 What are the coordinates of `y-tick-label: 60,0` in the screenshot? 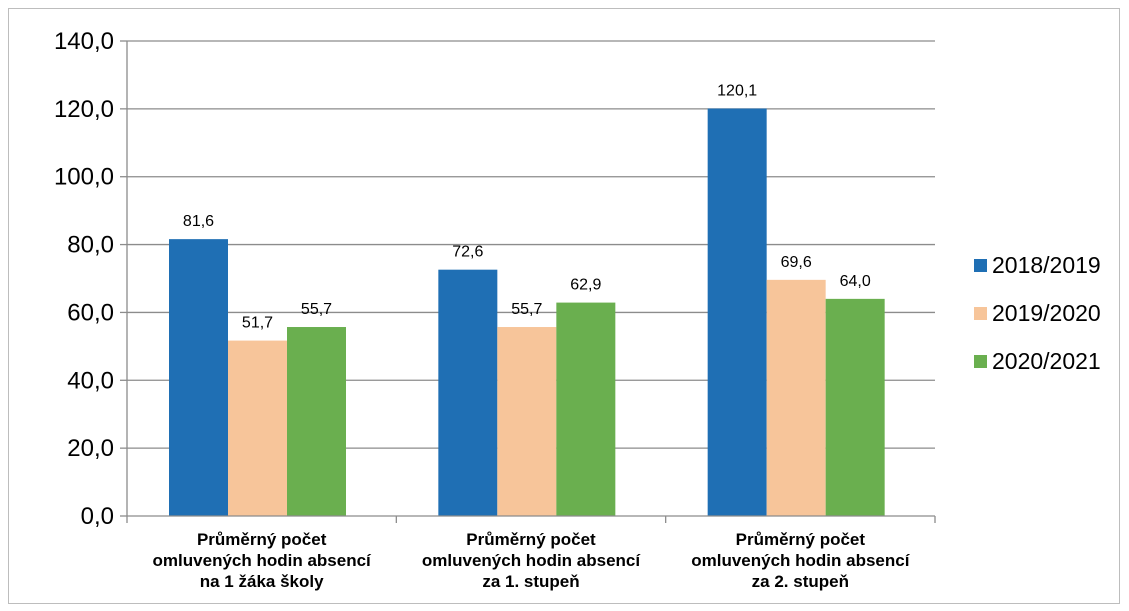 It's located at (90, 312).